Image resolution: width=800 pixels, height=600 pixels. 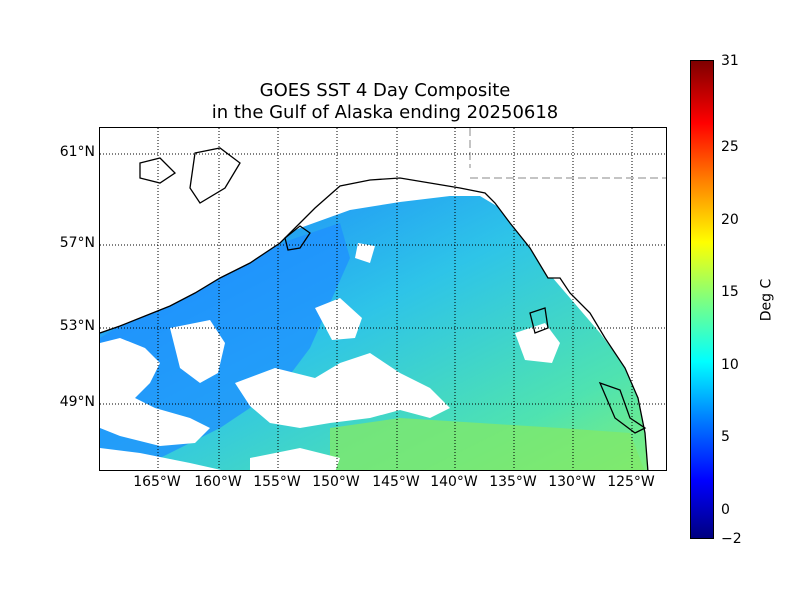 What do you see at coordinates (572, 482) in the screenshot?
I see `lon-label-130w: 130°W` at bounding box center [572, 482].